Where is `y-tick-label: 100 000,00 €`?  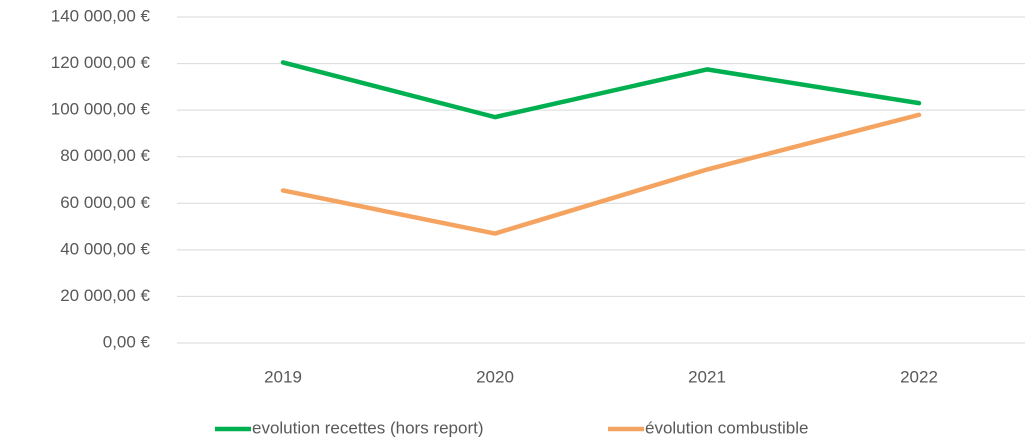
y-tick-label: 100 000,00 € is located at coordinates (101, 109).